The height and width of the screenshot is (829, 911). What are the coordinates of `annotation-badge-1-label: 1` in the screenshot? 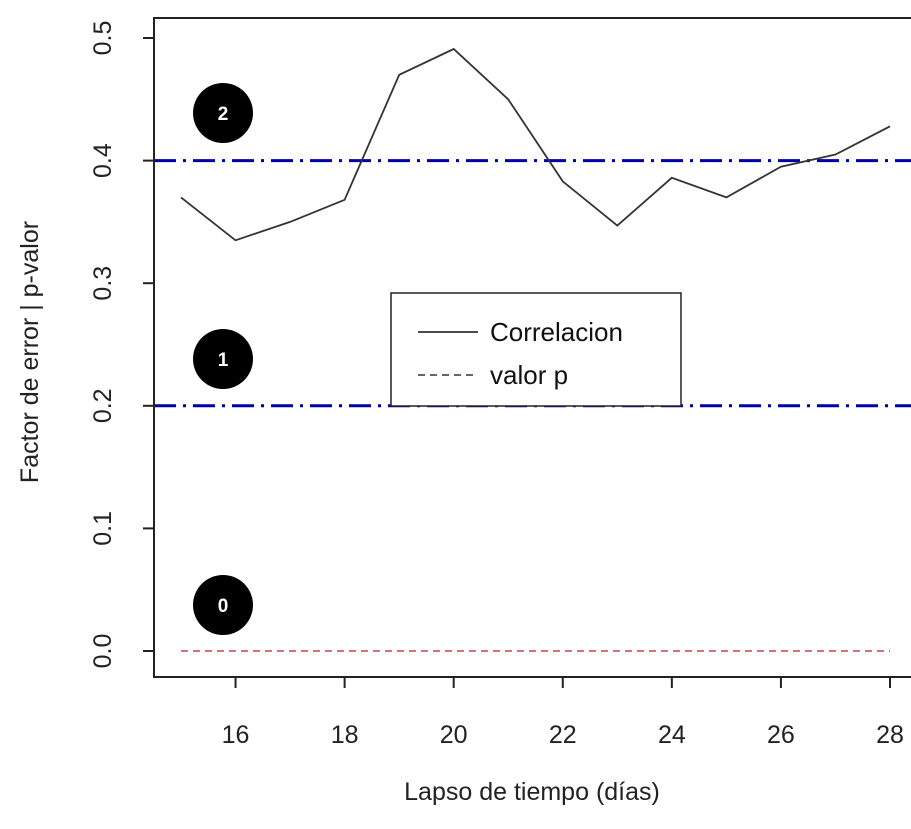 It's located at (223, 360).